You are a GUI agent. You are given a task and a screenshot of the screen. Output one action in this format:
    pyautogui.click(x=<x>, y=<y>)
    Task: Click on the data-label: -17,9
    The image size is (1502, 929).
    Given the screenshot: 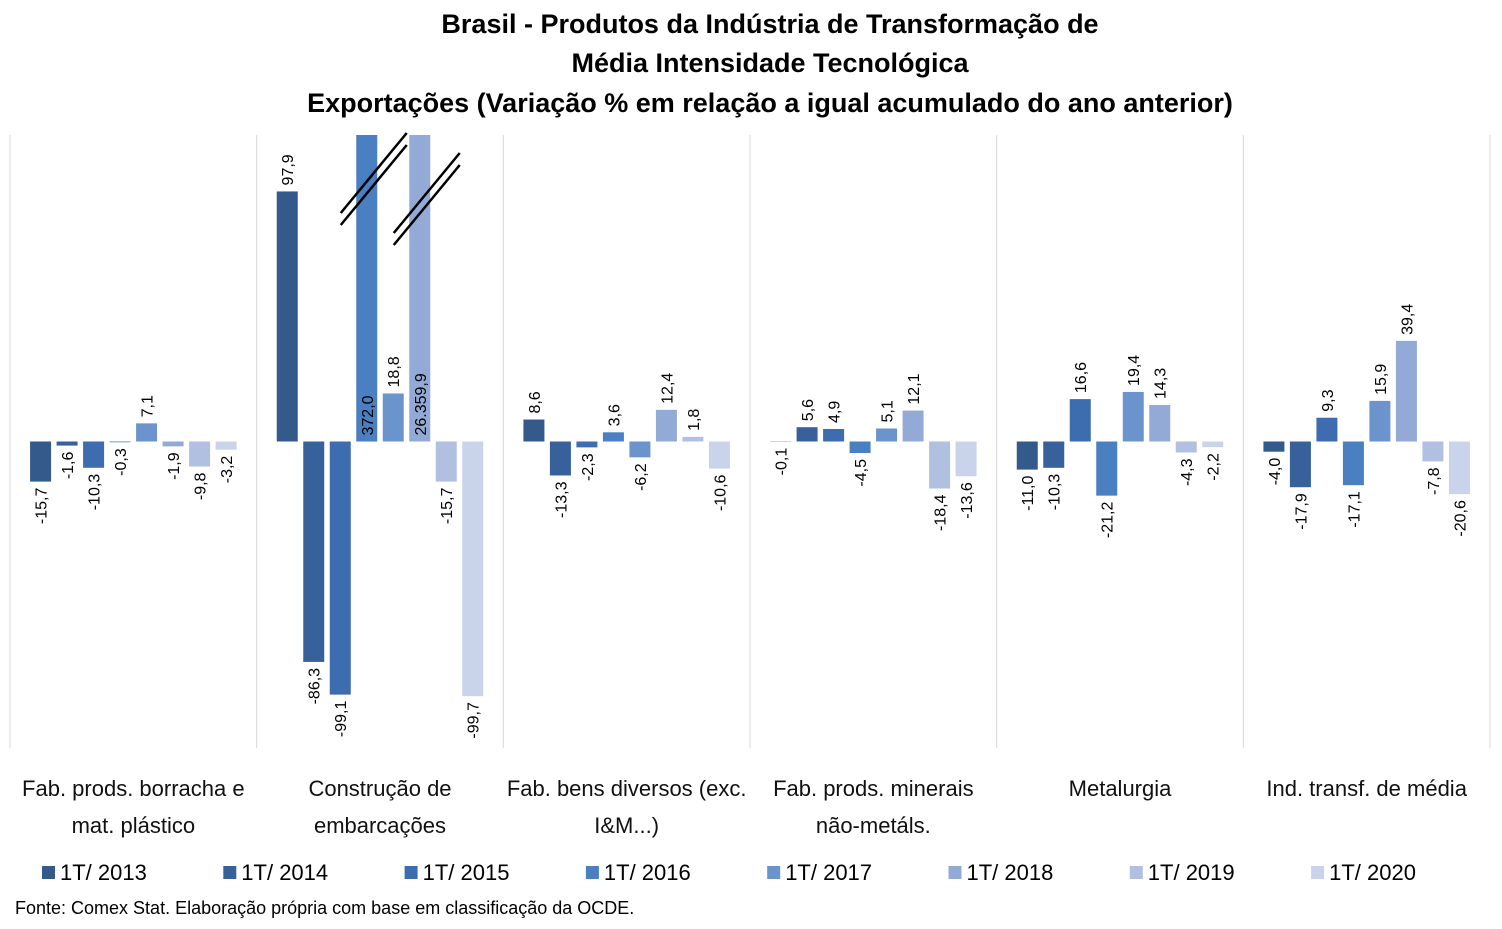 What is the action you would take?
    pyautogui.click(x=1301, y=511)
    